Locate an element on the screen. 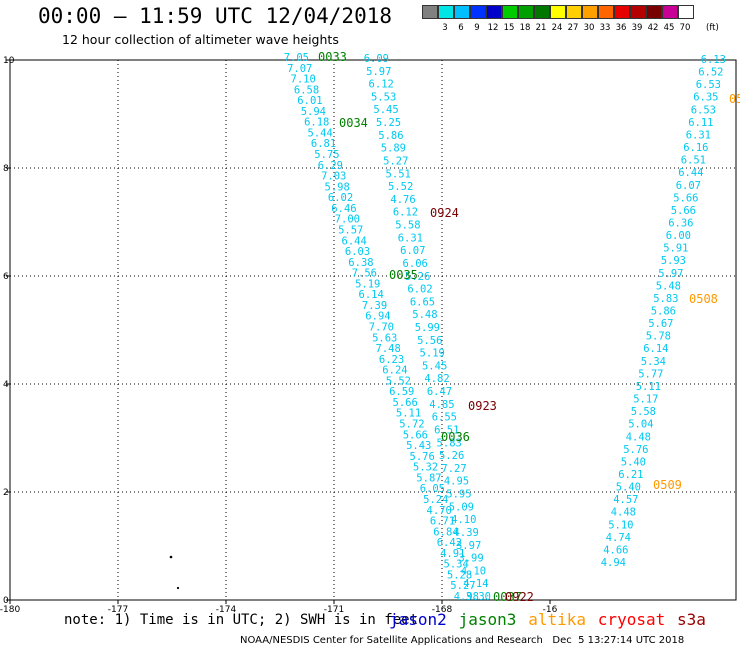  swh-value-track-c: 6.51 is located at coordinates (693, 161).